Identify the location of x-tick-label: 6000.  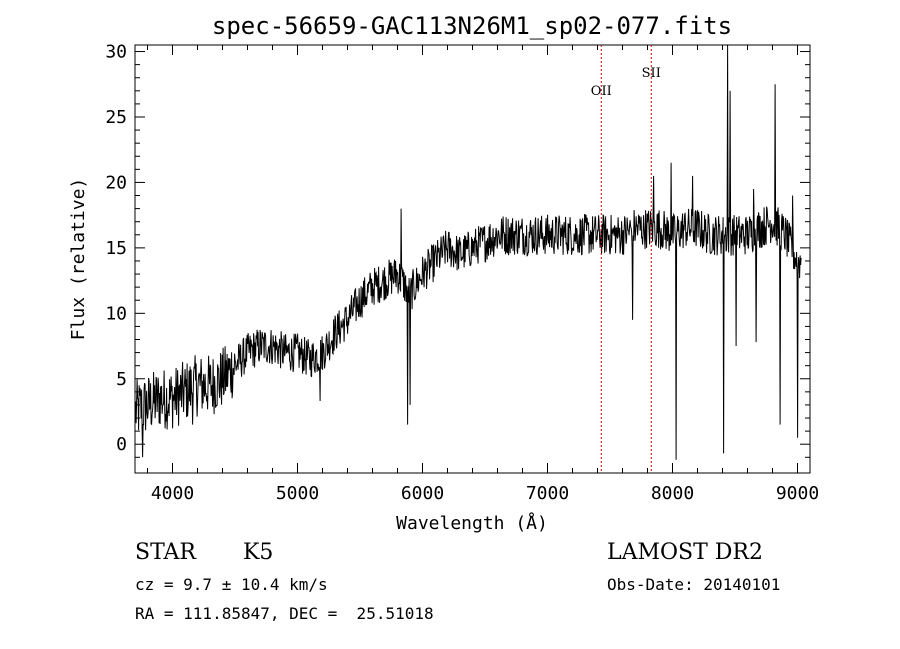
(422, 493).